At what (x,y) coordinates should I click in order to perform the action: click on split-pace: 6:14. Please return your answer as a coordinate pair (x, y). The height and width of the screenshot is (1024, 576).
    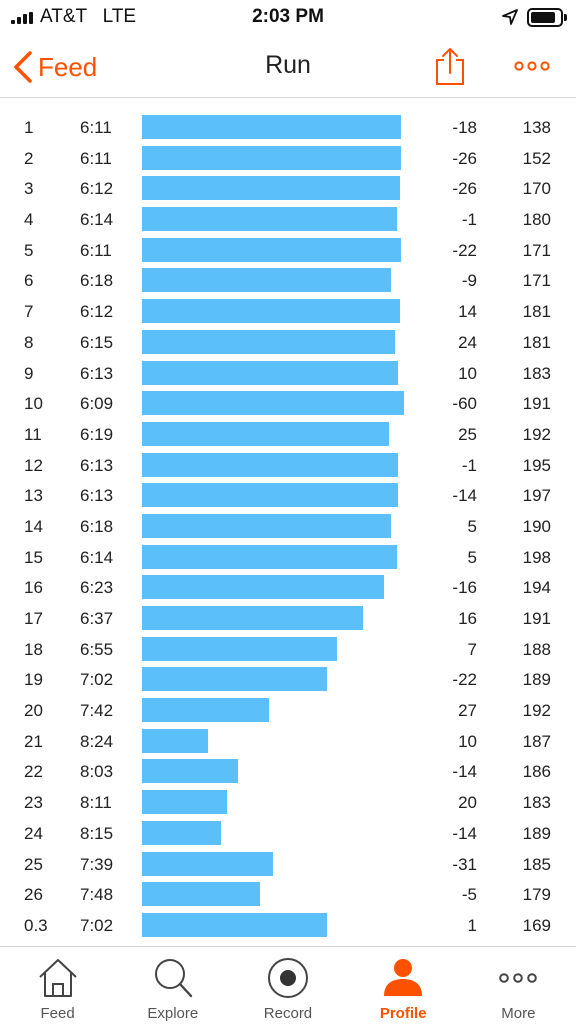
    Looking at the image, I should click on (97, 220).